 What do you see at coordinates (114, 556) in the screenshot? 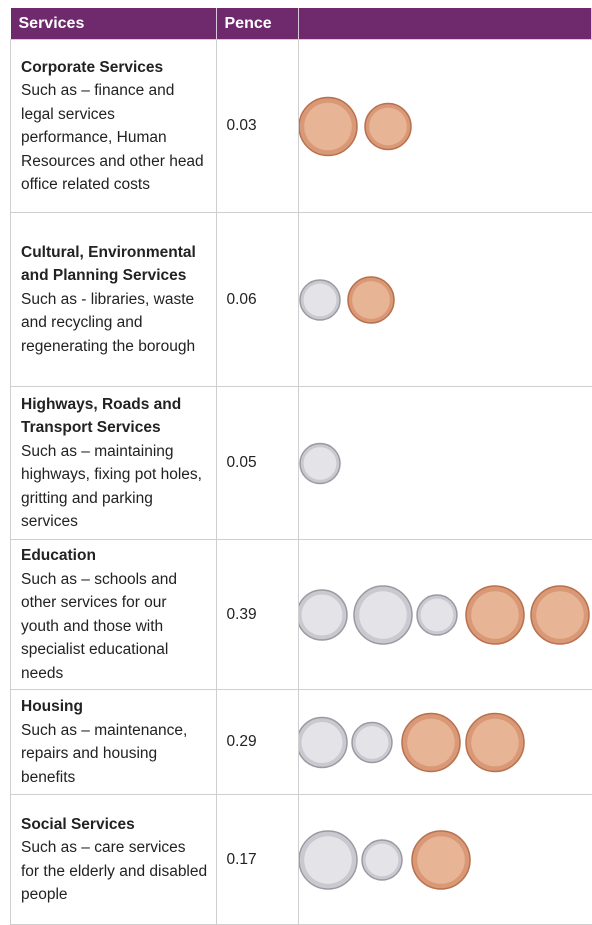
I see `service-title: Education` at bounding box center [114, 556].